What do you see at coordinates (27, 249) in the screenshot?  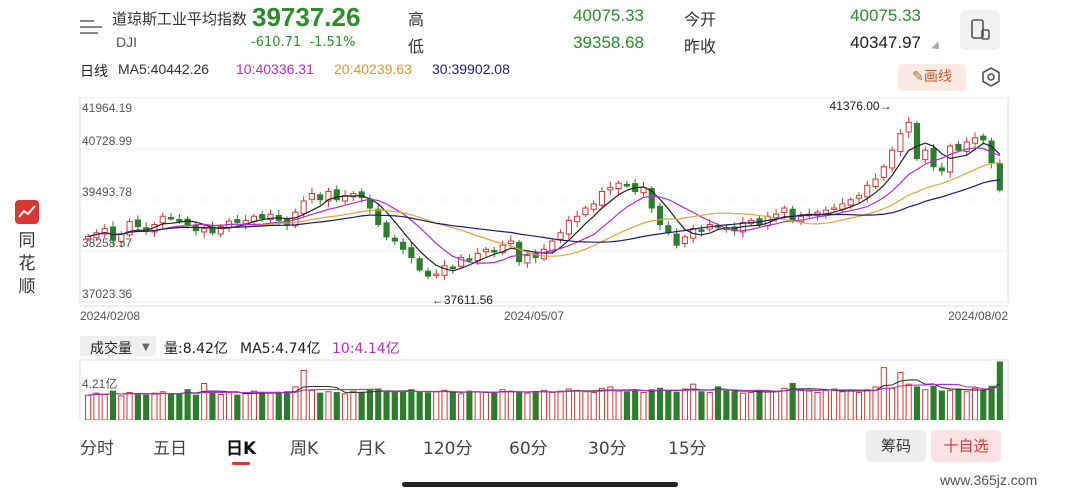 I see `brand-sidebar: 同 花 顺` at bounding box center [27, 249].